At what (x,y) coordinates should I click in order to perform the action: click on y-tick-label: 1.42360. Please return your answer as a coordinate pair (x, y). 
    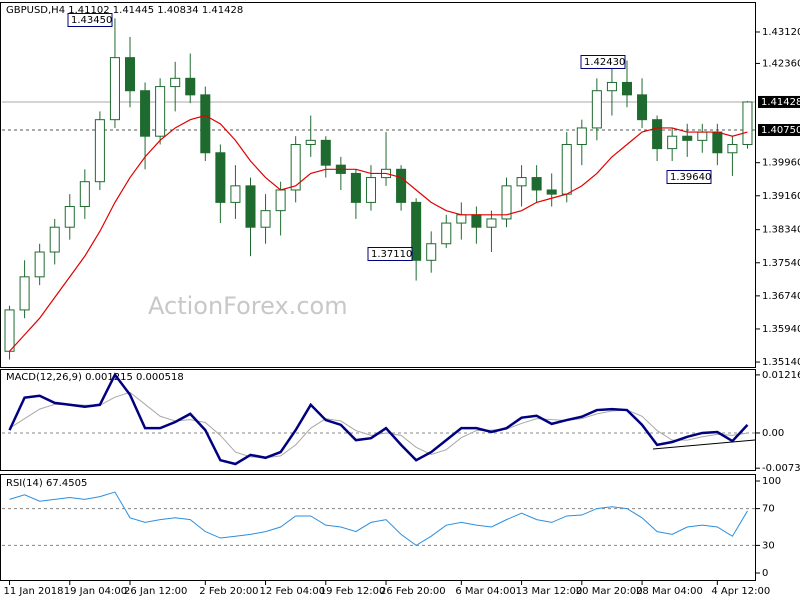
    Looking at the image, I should click on (781, 63).